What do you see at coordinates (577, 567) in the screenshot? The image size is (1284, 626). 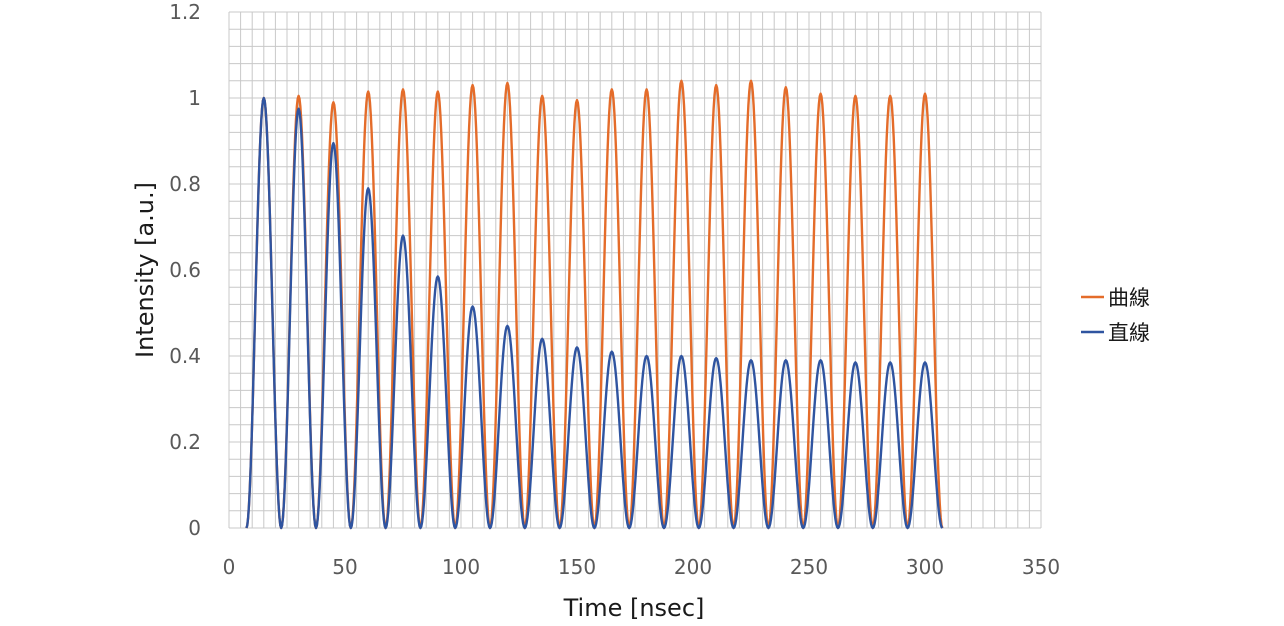 I see `x-tick-label: 150` at bounding box center [577, 567].